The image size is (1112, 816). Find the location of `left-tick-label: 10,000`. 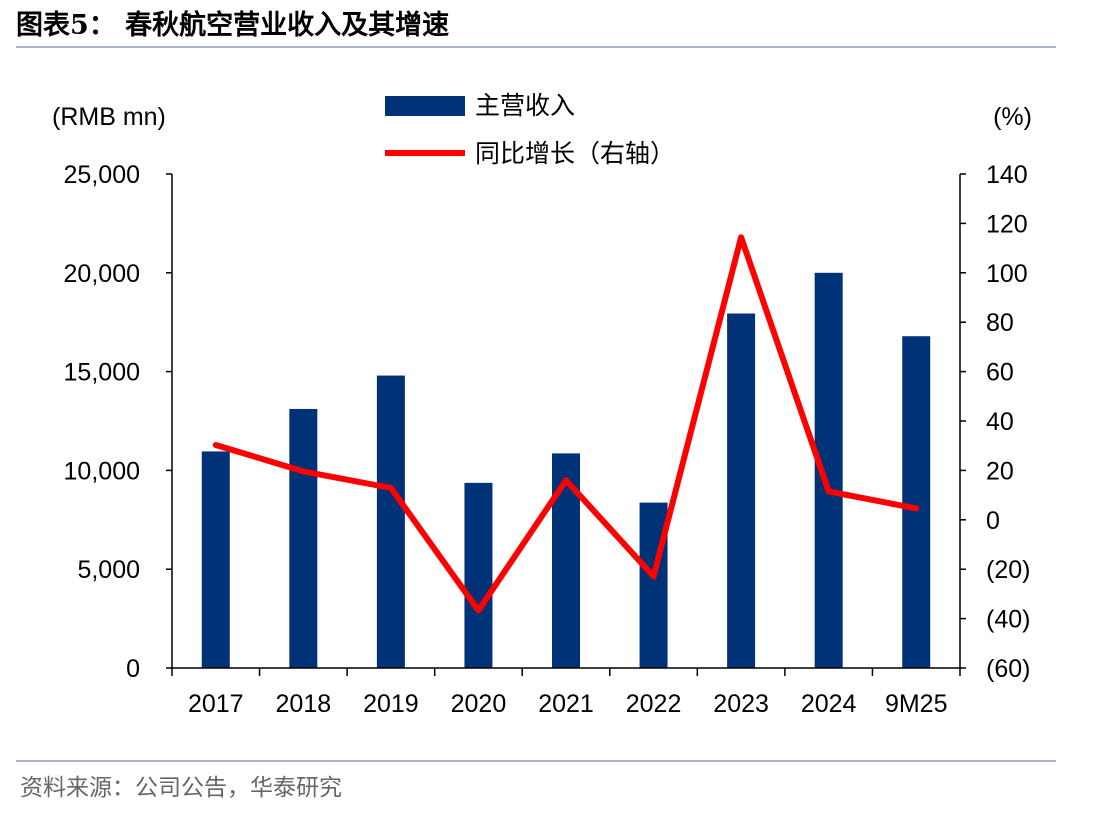

left-tick-label: 10,000 is located at coordinates (102, 471).